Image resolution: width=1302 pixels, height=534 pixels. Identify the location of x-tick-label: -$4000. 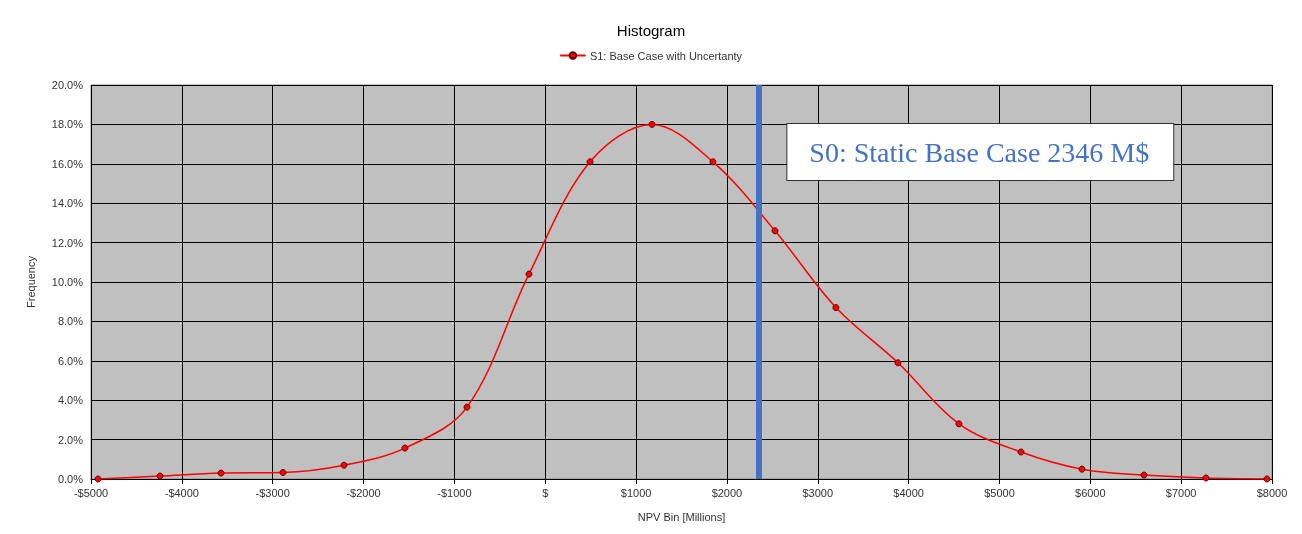
(181, 492).